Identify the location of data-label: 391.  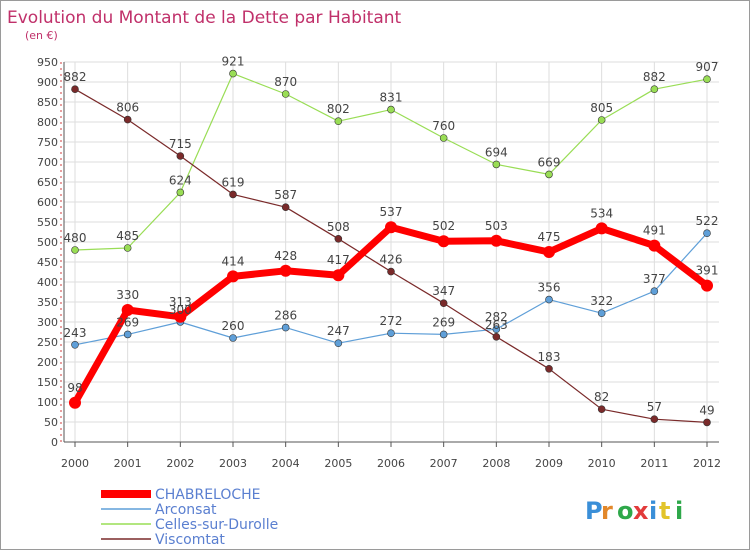
(707, 271).